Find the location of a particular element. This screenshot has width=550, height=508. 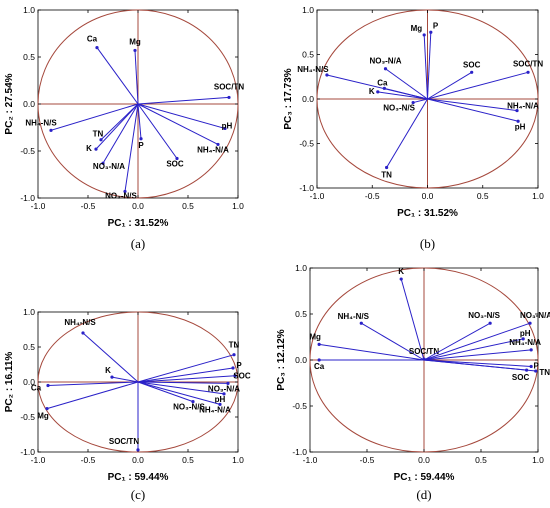

vector-tip-ph is located at coordinates (523, 339).